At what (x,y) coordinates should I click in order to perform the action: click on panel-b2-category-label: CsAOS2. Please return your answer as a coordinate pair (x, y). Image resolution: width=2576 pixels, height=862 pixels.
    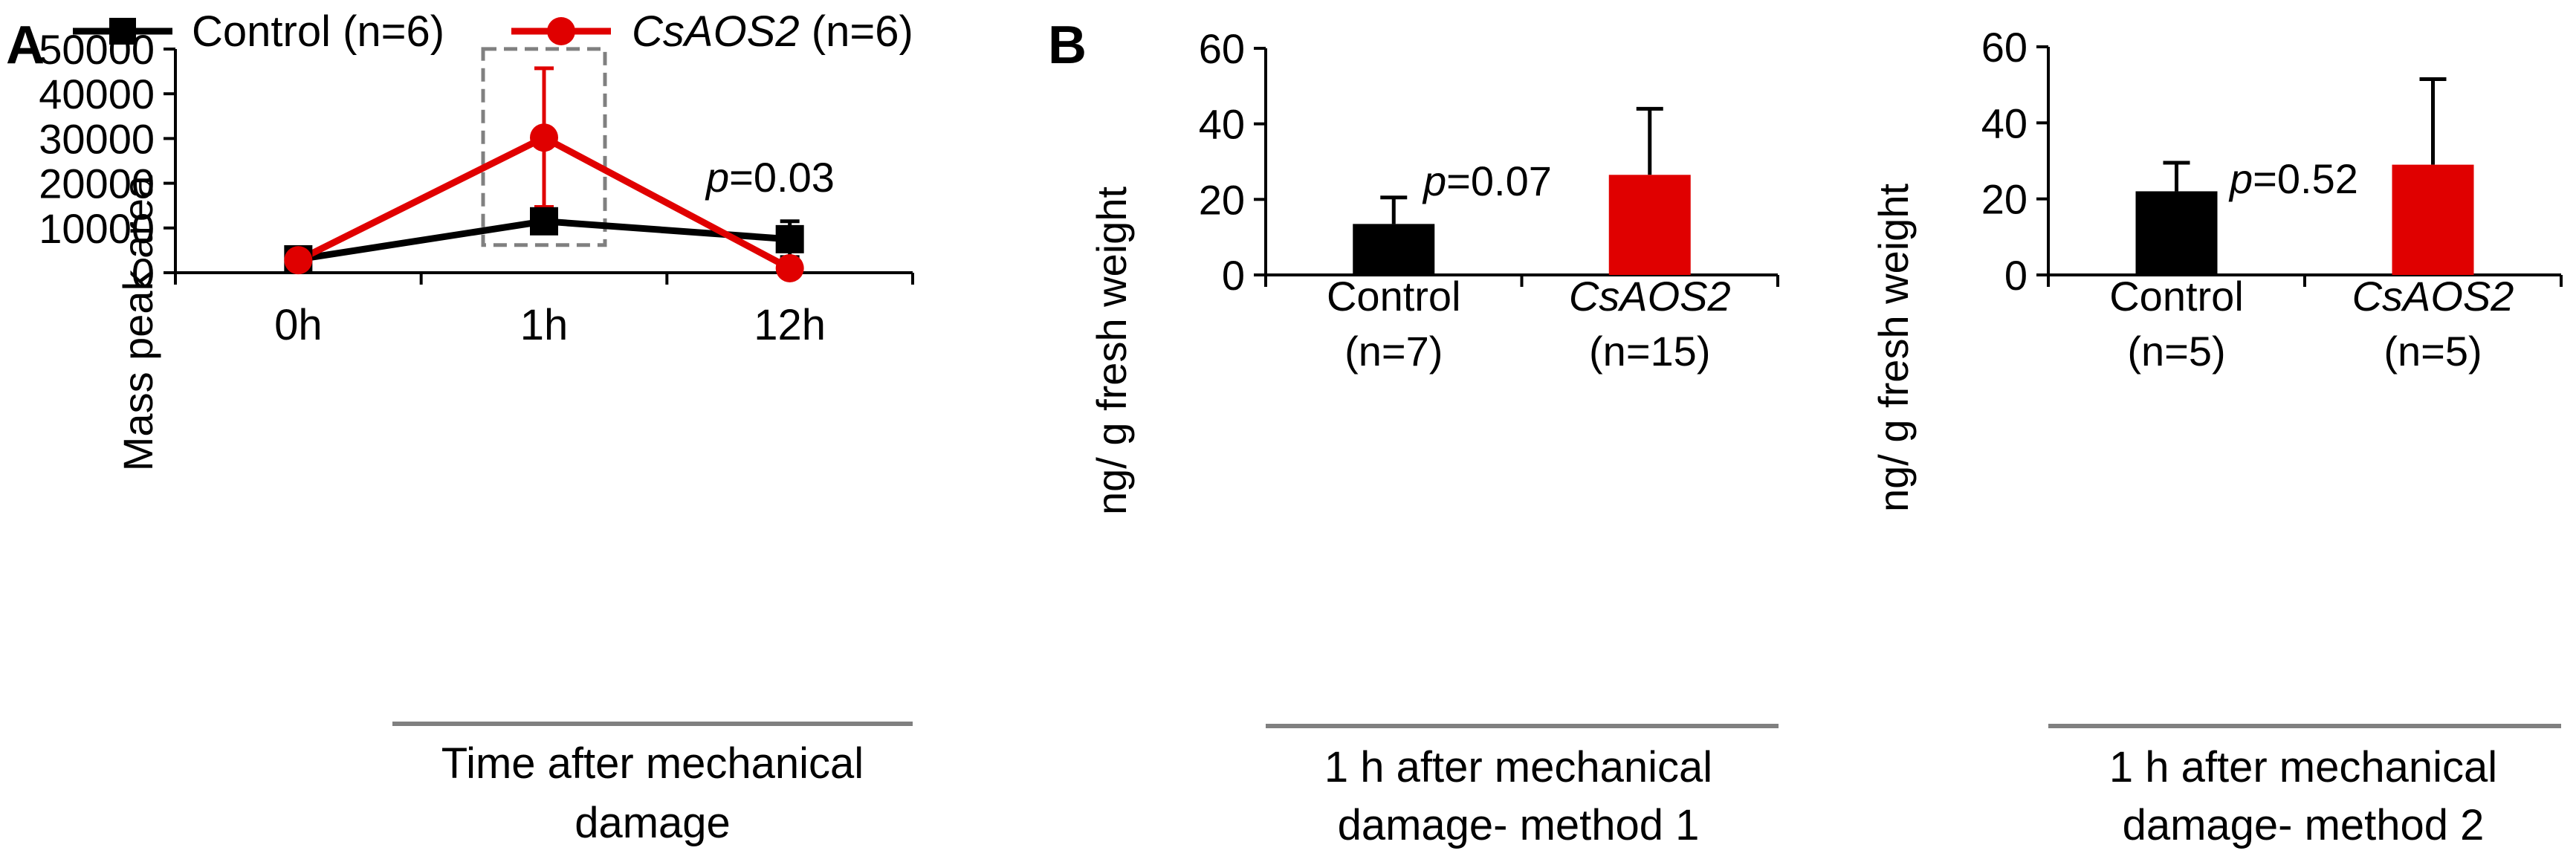
    Looking at the image, I should click on (2433, 296).